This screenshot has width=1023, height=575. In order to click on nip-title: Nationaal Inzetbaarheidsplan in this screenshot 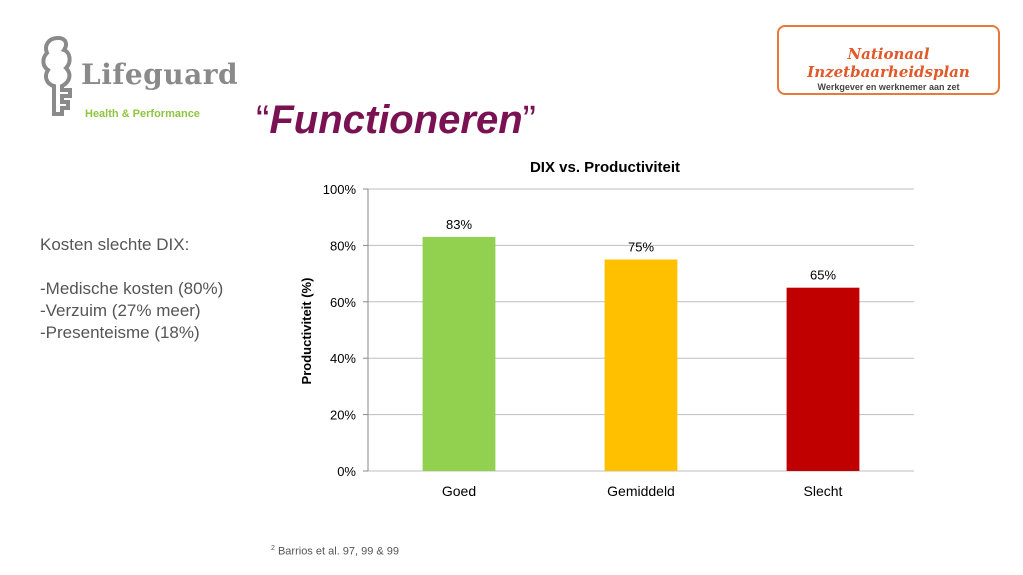, I will do `click(888, 63)`.